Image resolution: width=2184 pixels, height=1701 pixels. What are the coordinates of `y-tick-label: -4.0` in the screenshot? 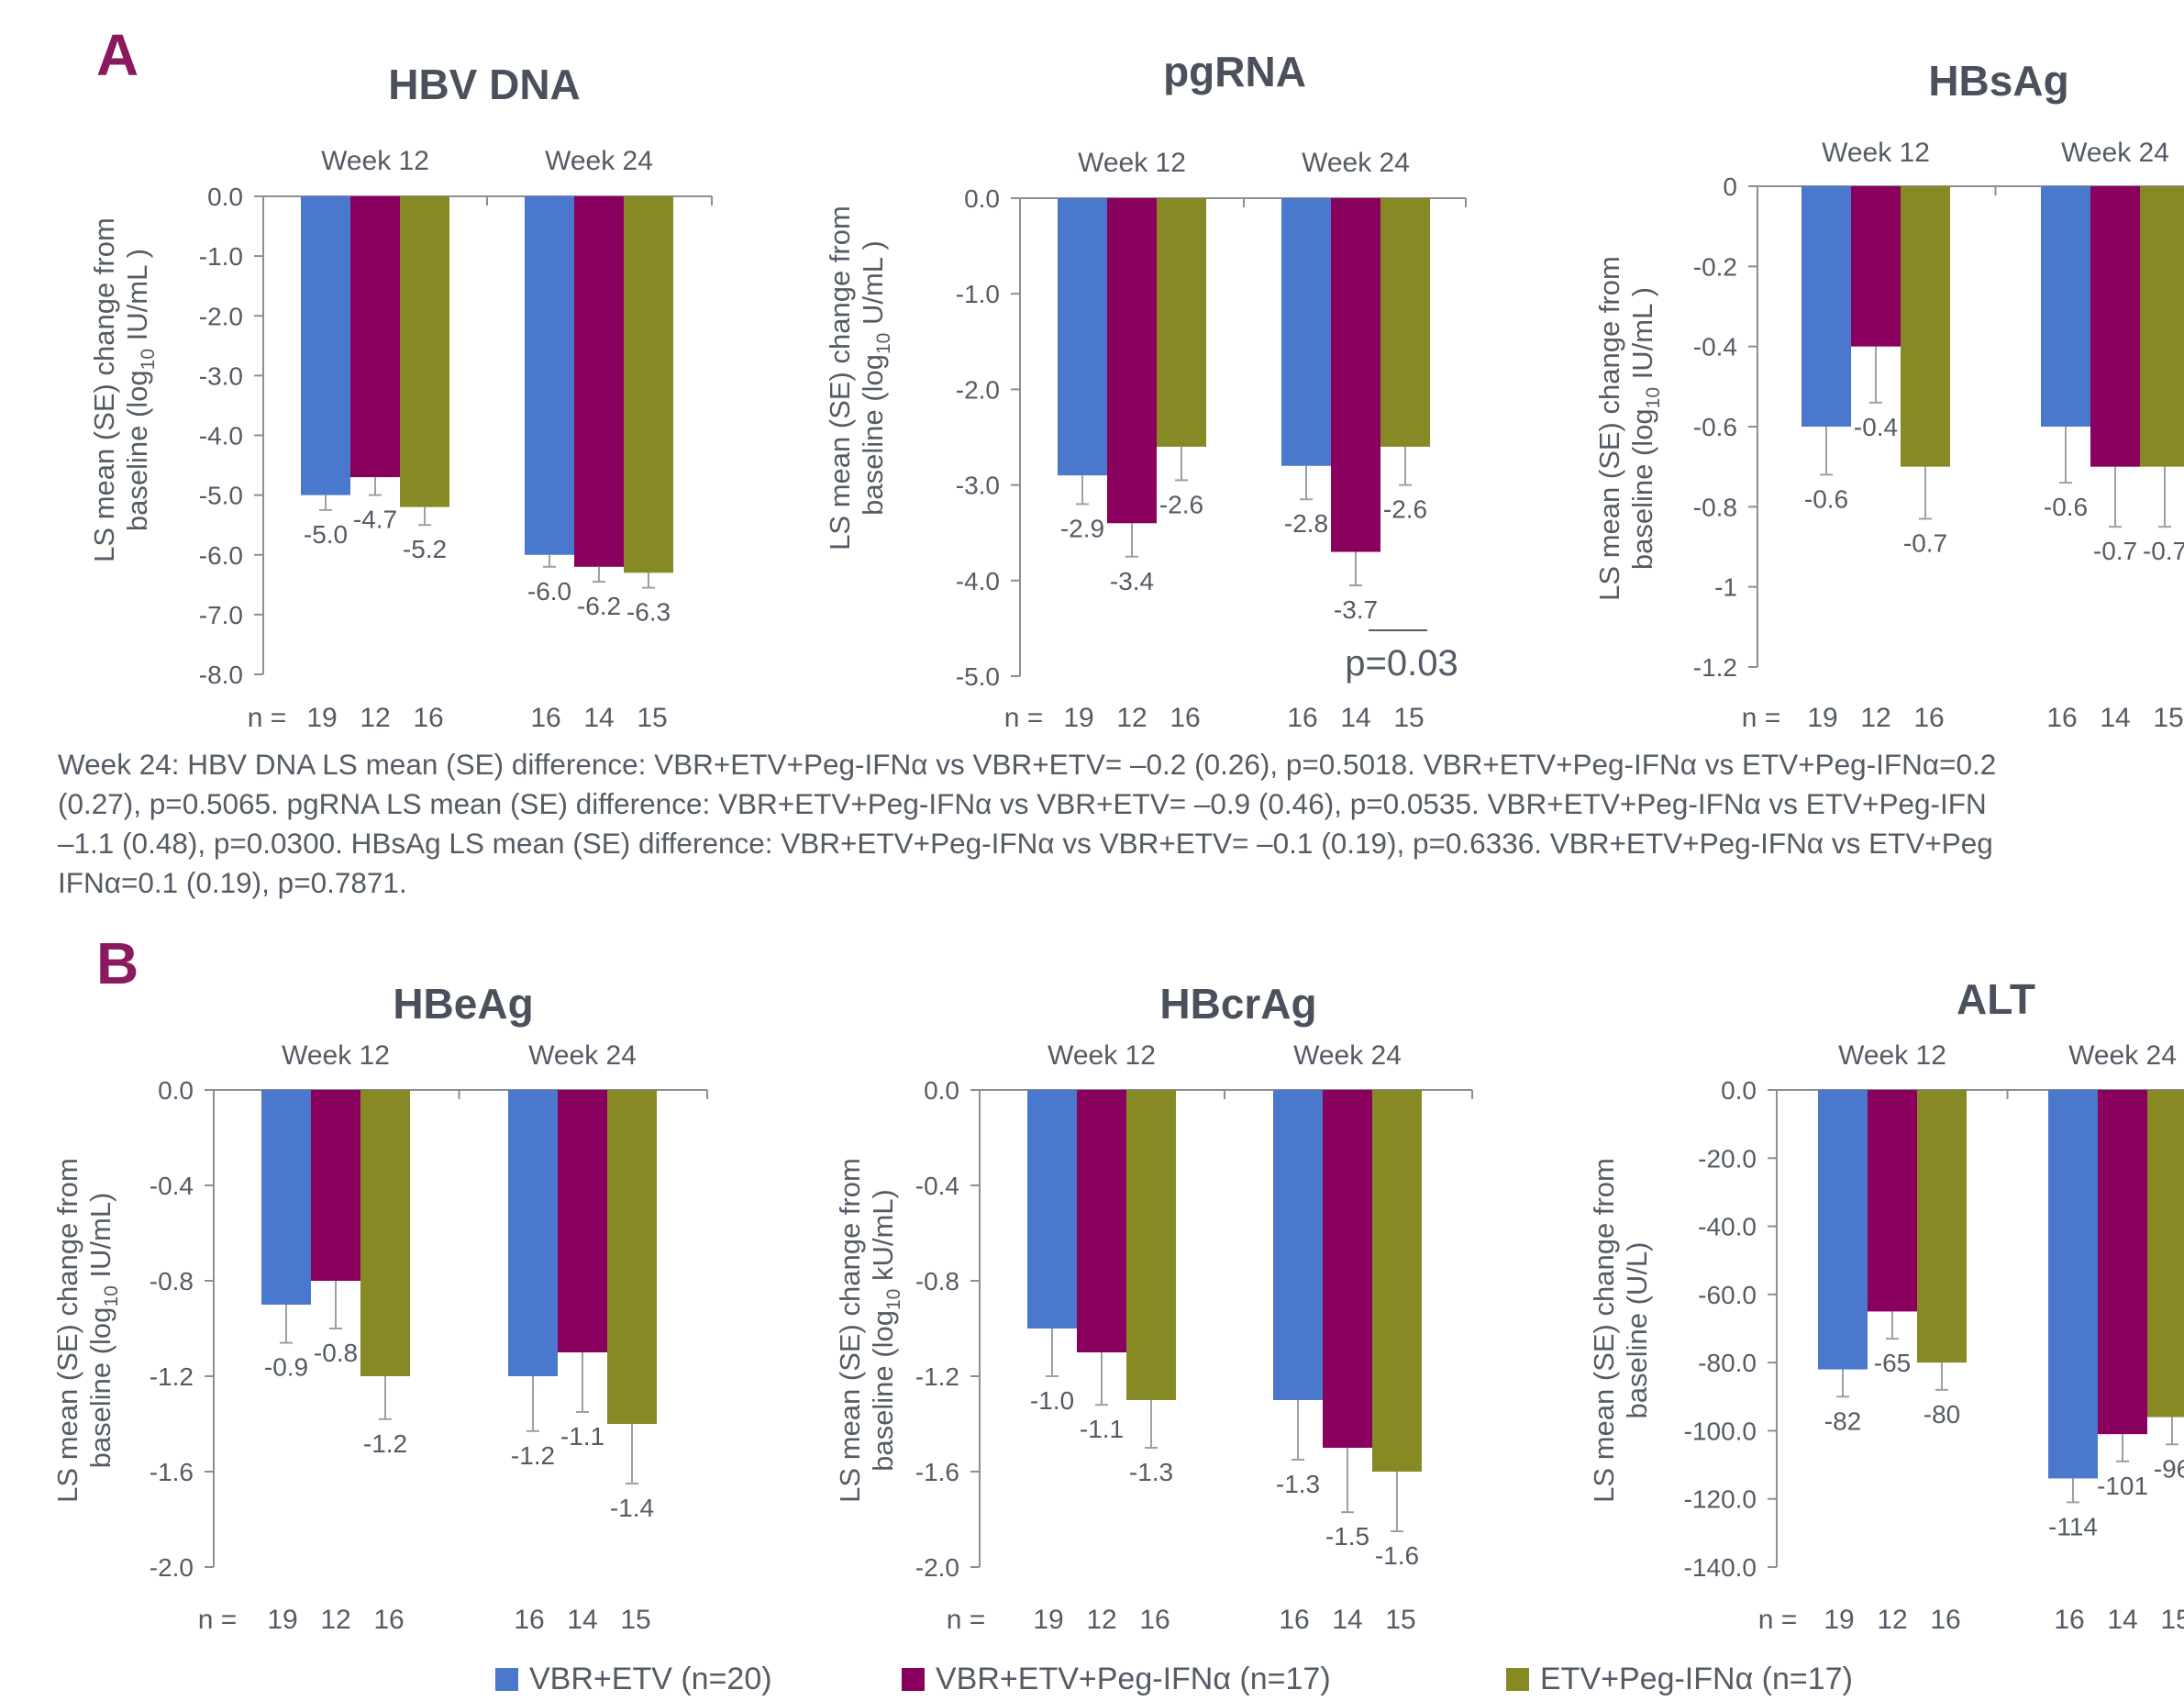 It's located at (221, 436).